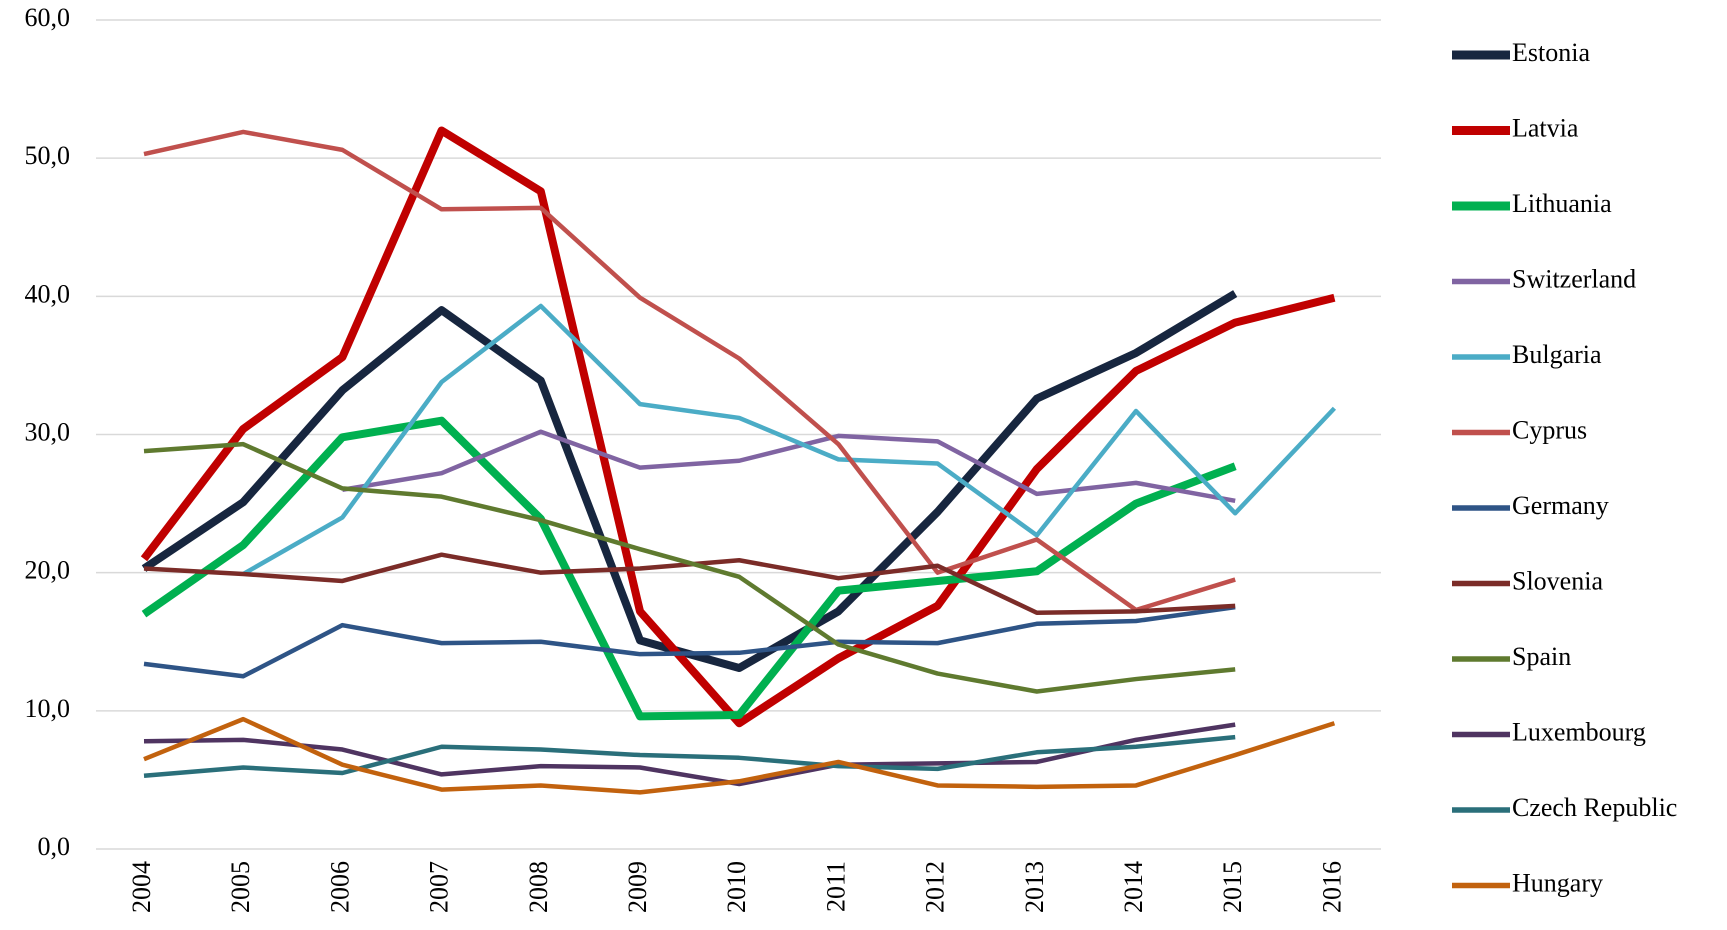 This screenshot has width=1727, height=930. I want to click on legend-label: Germany, so click(1560, 505).